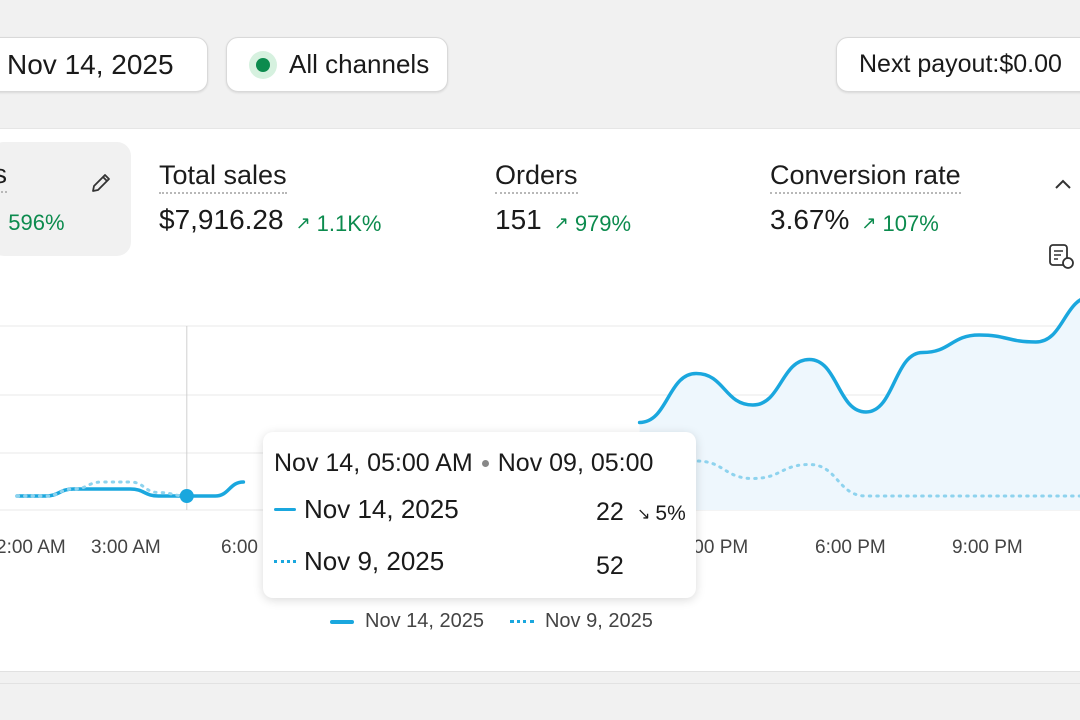  Describe the element at coordinates (563, 198) in the screenshot. I see `metric-orders: Orders 151 ↗ 979%` at that location.